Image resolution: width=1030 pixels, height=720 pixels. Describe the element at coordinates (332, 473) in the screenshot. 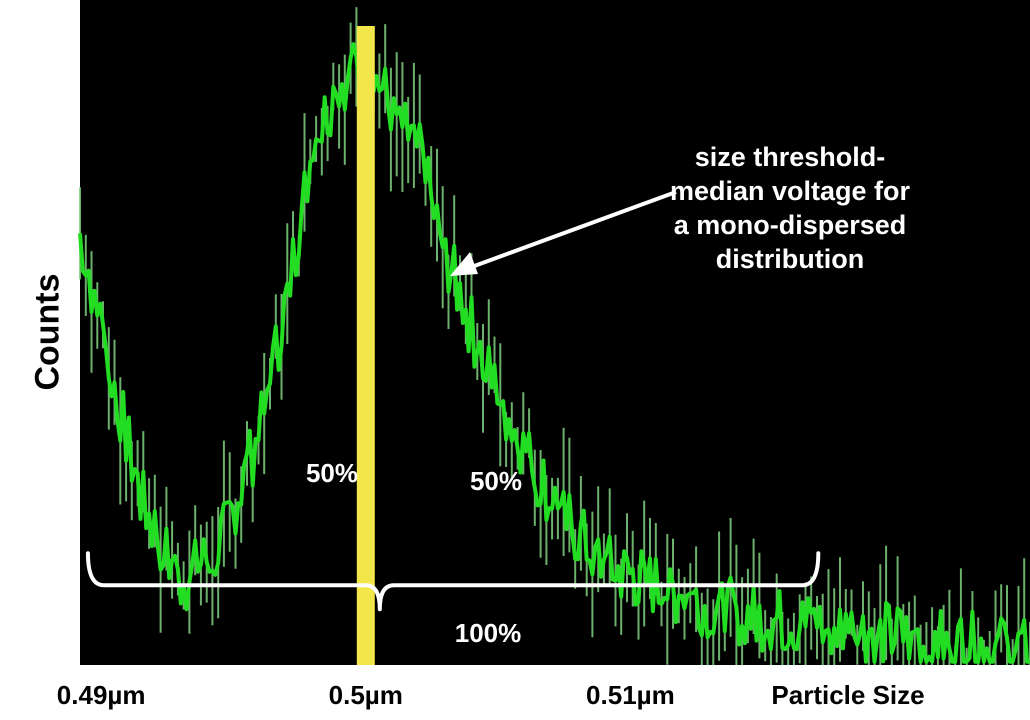

I see `left-percent-label: 50%` at that location.